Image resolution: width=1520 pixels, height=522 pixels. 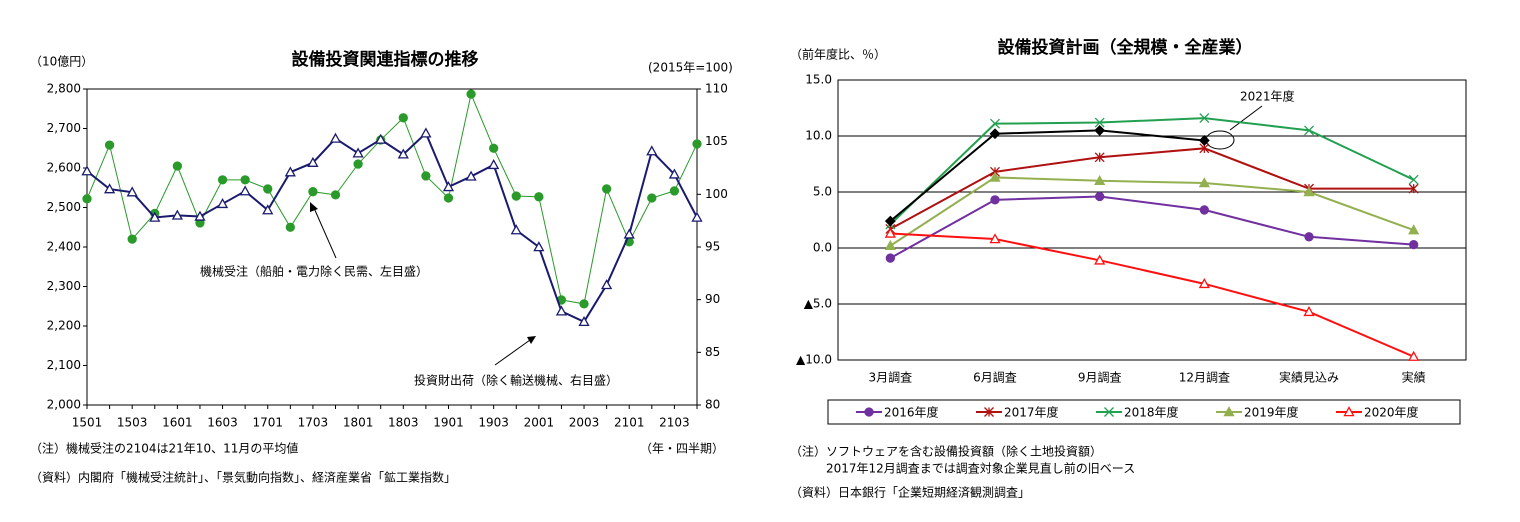 I want to click on legend-label: 2018年度, so click(x=1151, y=412).